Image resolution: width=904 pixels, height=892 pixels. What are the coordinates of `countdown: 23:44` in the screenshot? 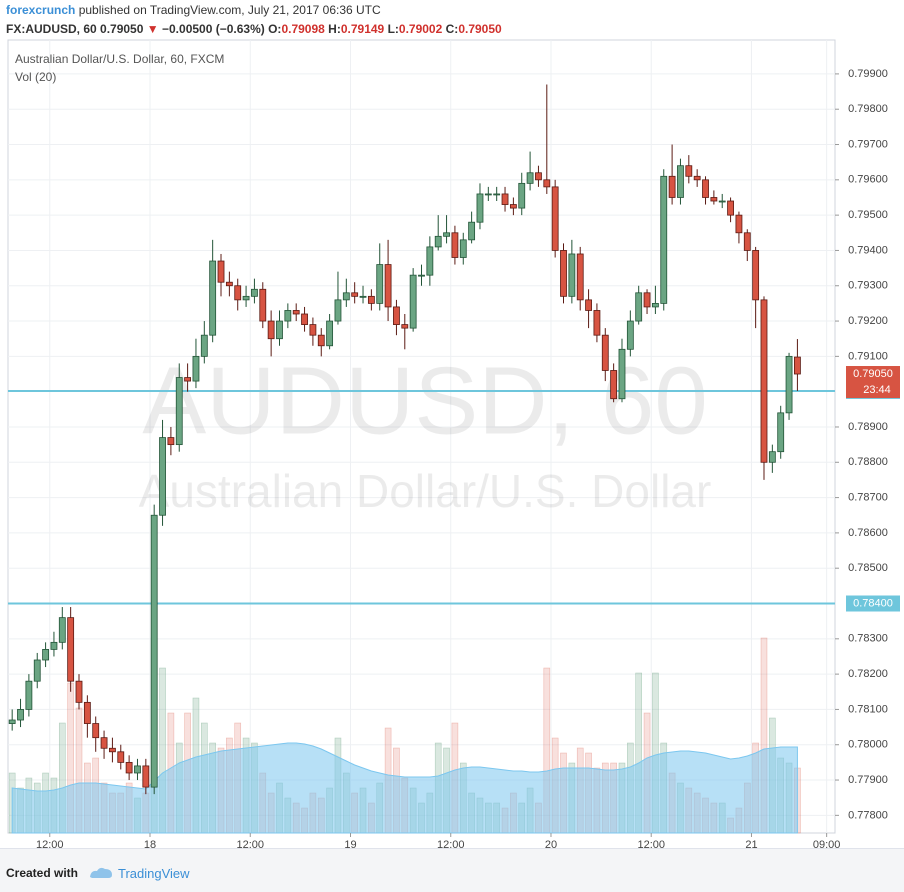 It's located at (877, 390).